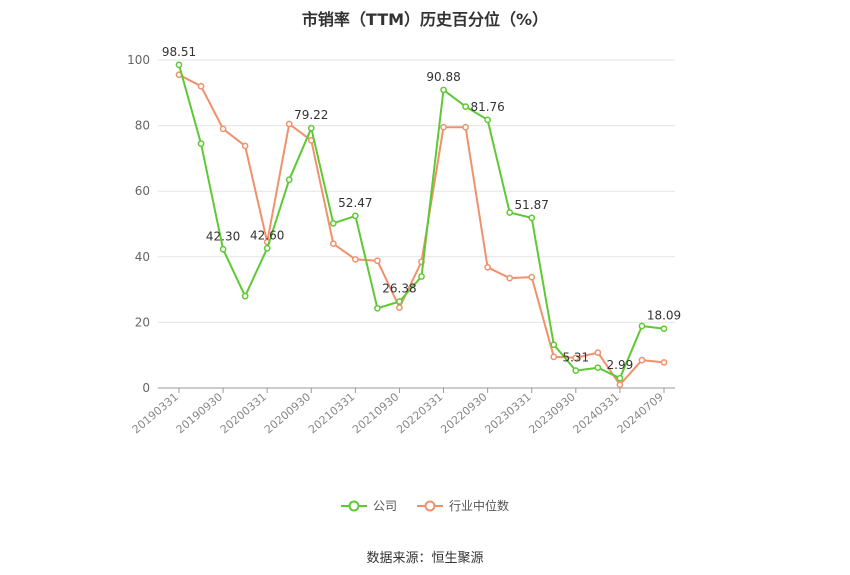  Describe the element at coordinates (425, 19) in the screenshot. I see `chart-title: 市销率（TTM）历史百分位（%）` at that location.